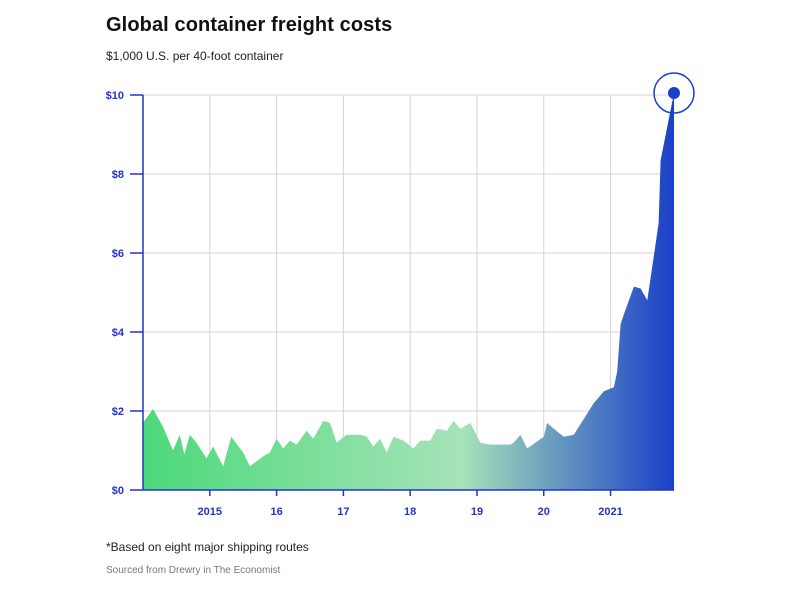 This screenshot has width=799, height=612. I want to click on highlight-dot, so click(674, 93).